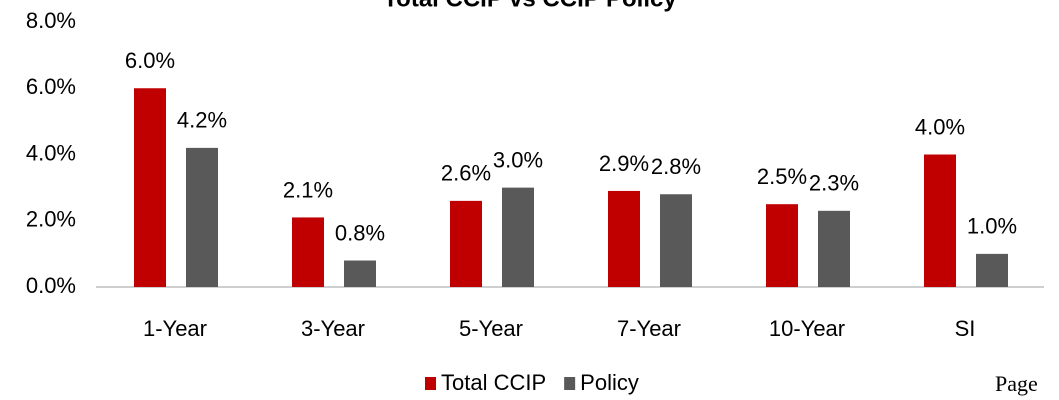 Image resolution: width=1059 pixels, height=400 pixels. What do you see at coordinates (333, 328) in the screenshot?
I see `x-tick-label: 3-Year` at bounding box center [333, 328].